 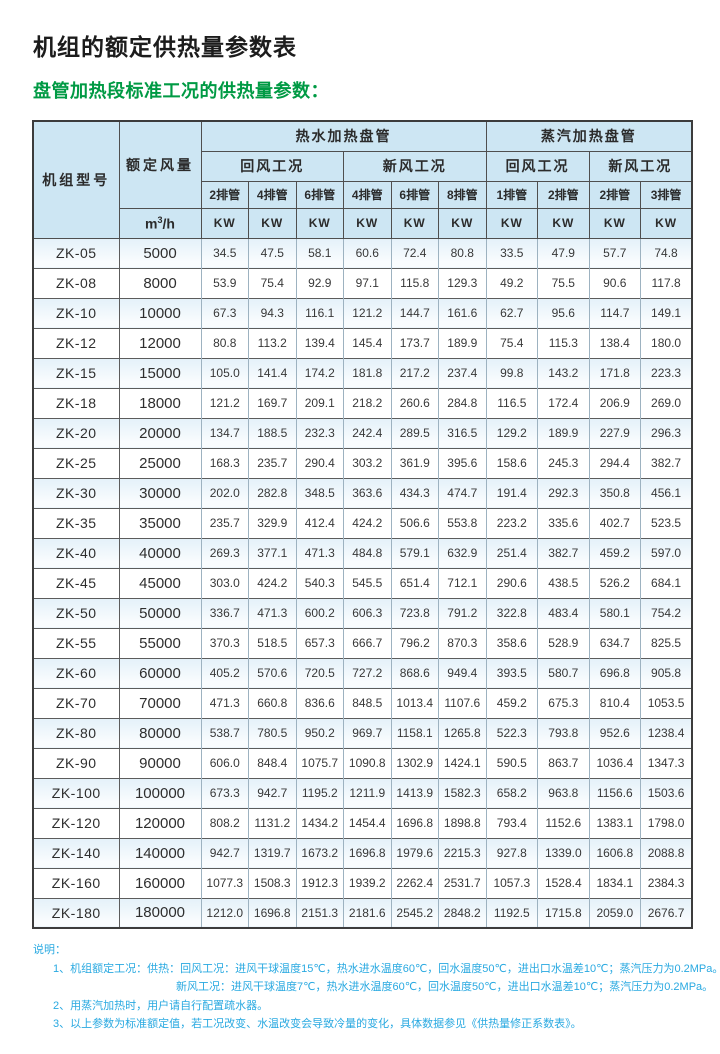 What do you see at coordinates (666, 612) in the screenshot?
I see `capacity-value-cell: 754.2` at bounding box center [666, 612].